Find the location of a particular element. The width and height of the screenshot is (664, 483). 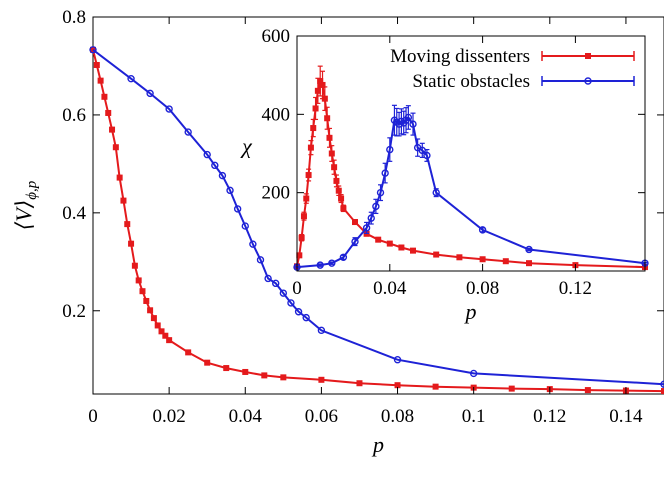

legend-marker is located at coordinates (588, 81).